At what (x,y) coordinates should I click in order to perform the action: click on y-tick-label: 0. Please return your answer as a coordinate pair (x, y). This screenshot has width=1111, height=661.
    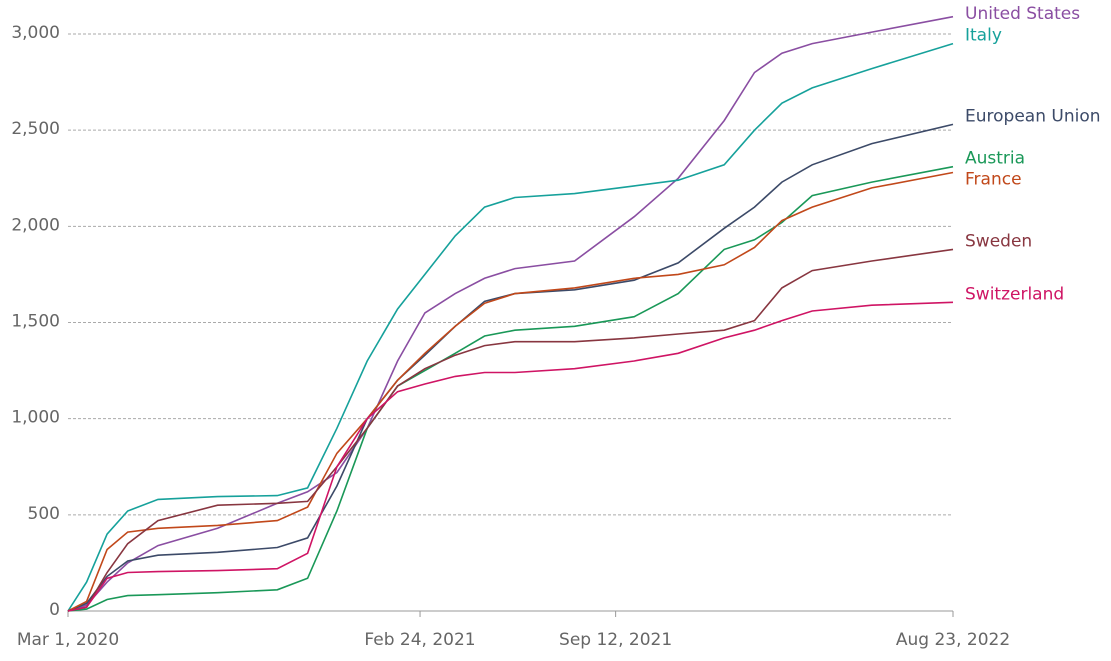
    Looking at the image, I should click on (54, 610).